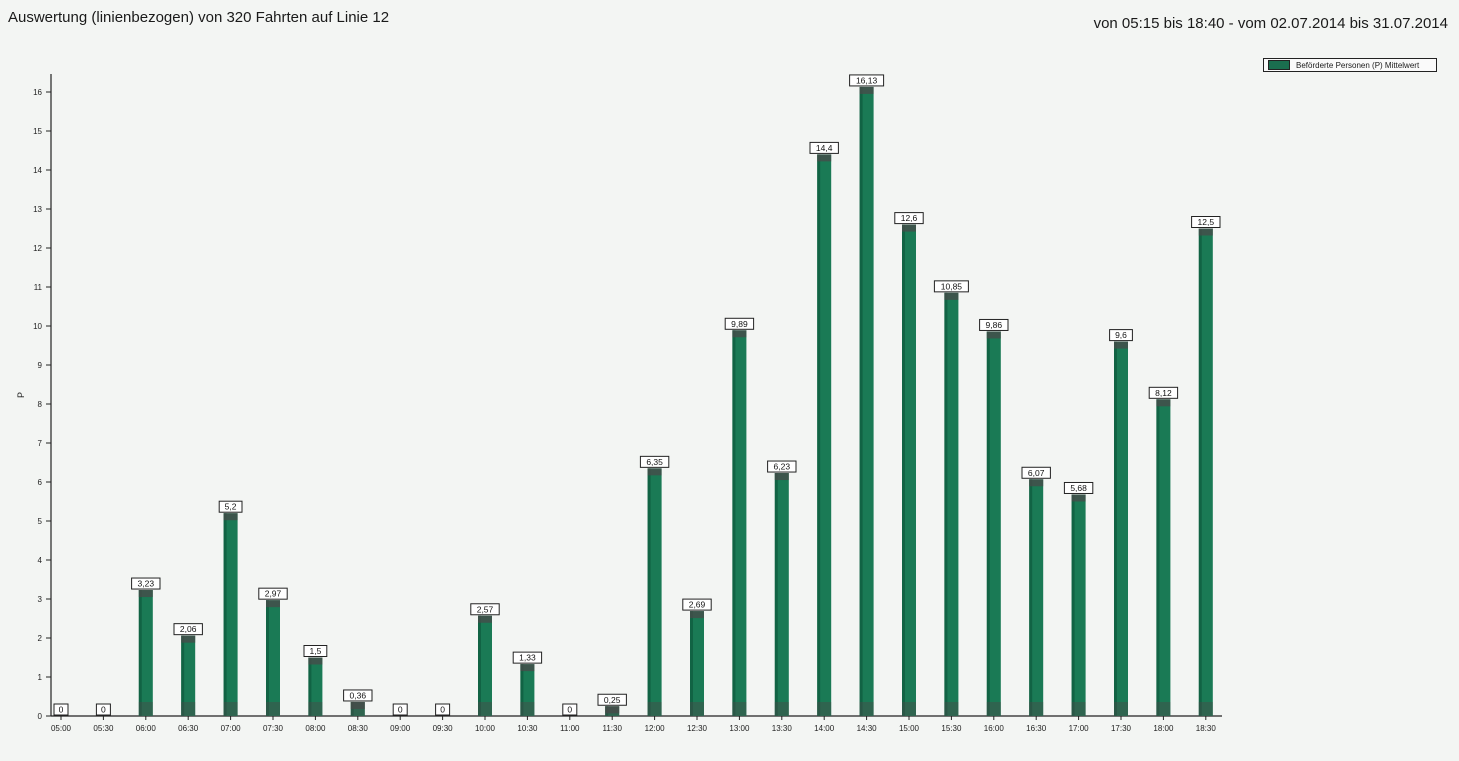  I want to click on x-tick-label: 14:30, so click(867, 728).